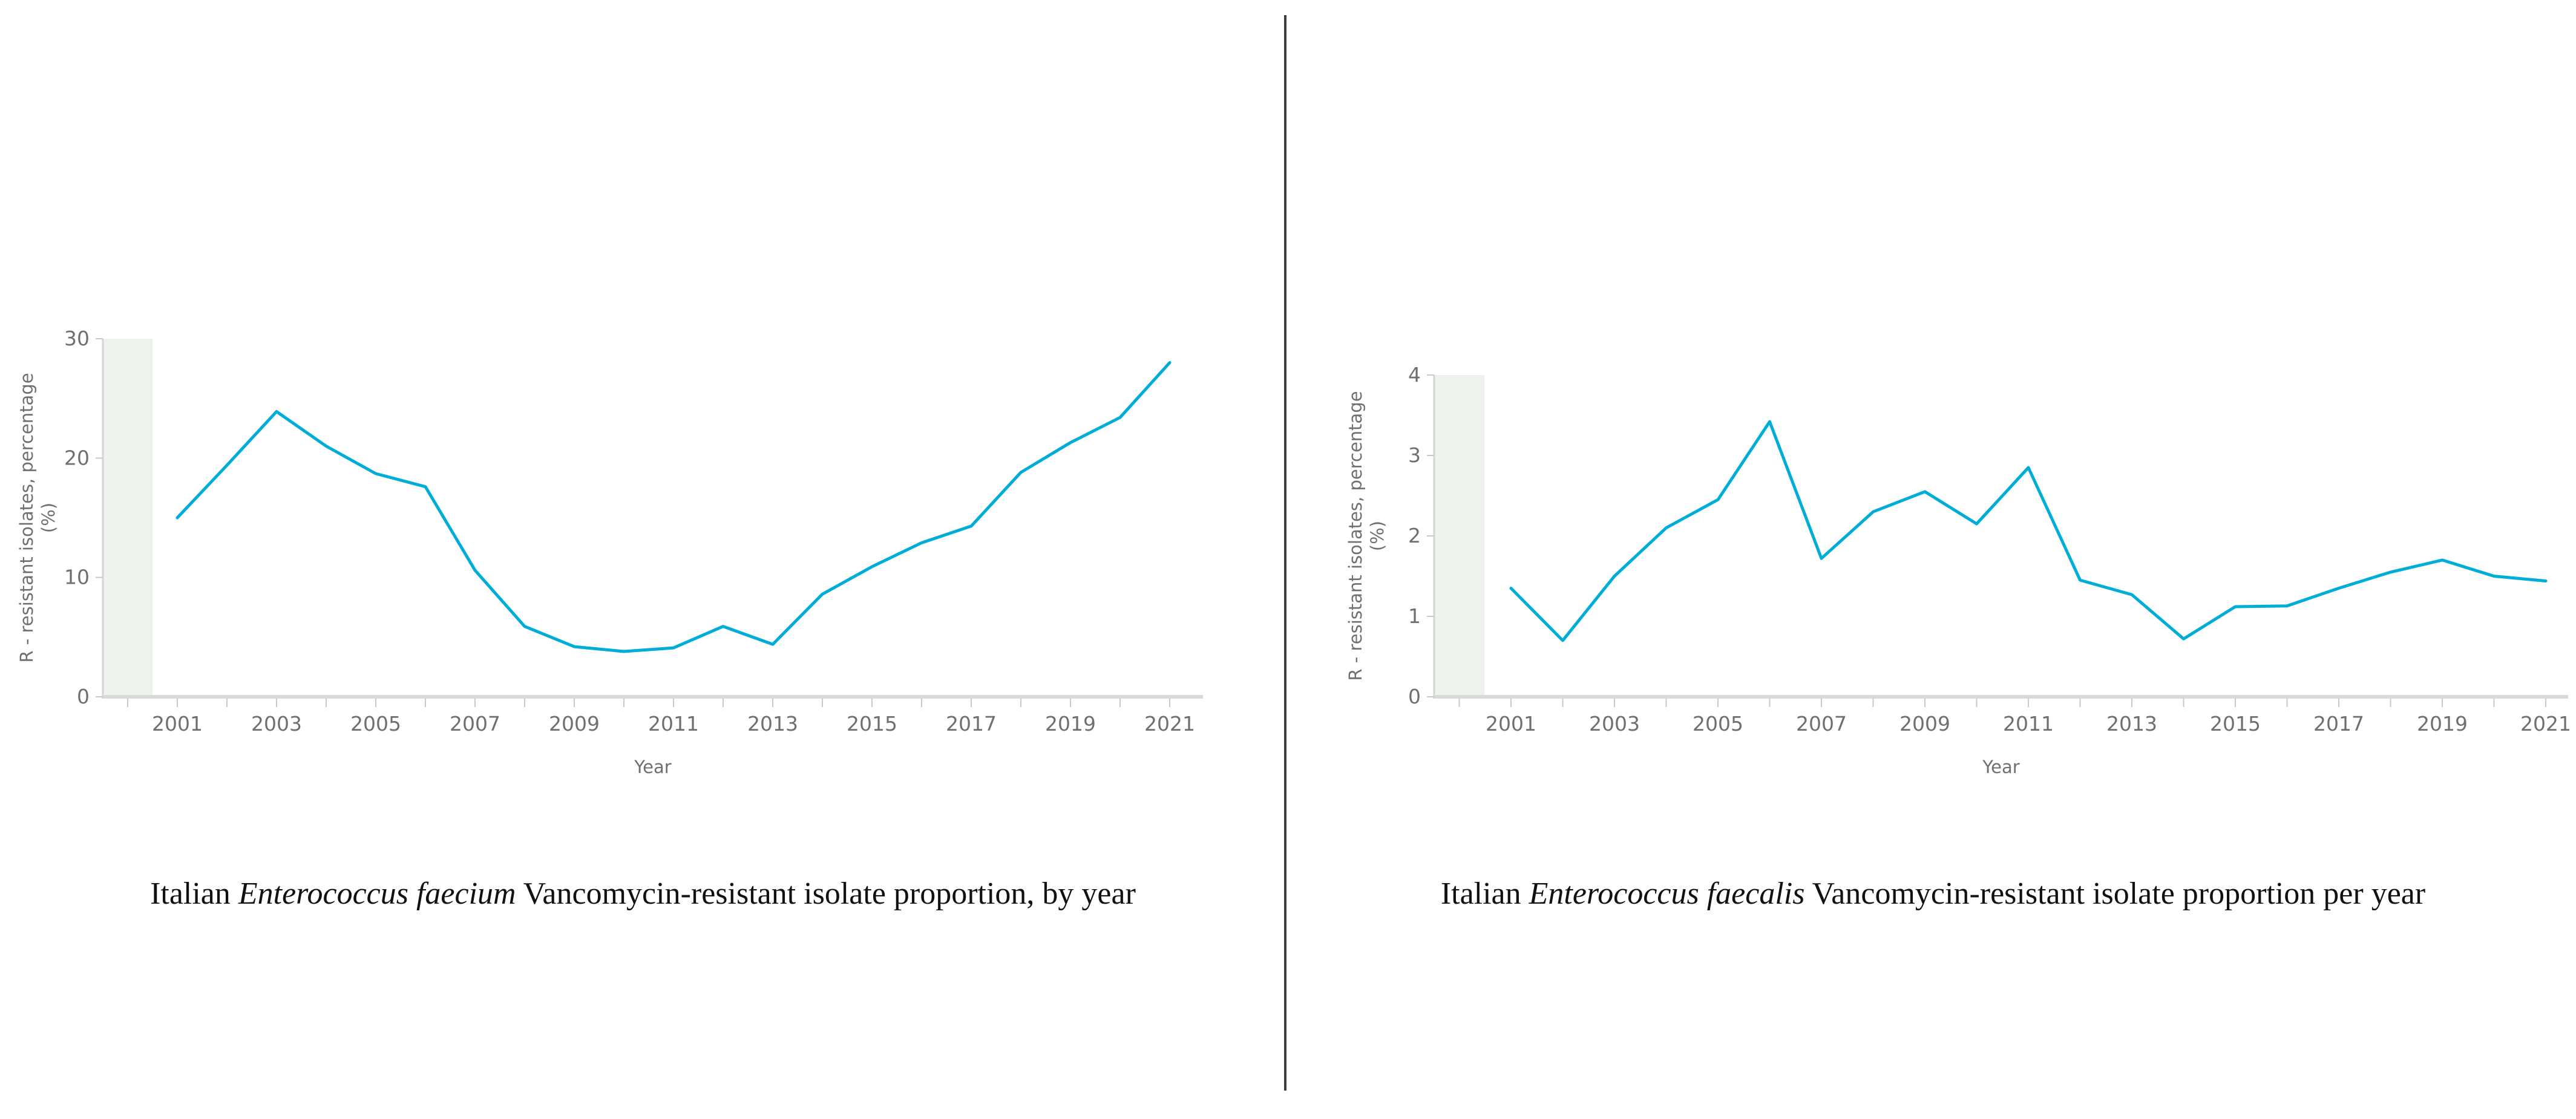 The width and height of the screenshot is (2576, 1119). I want to click on y-tick-label: 20, so click(77, 458).